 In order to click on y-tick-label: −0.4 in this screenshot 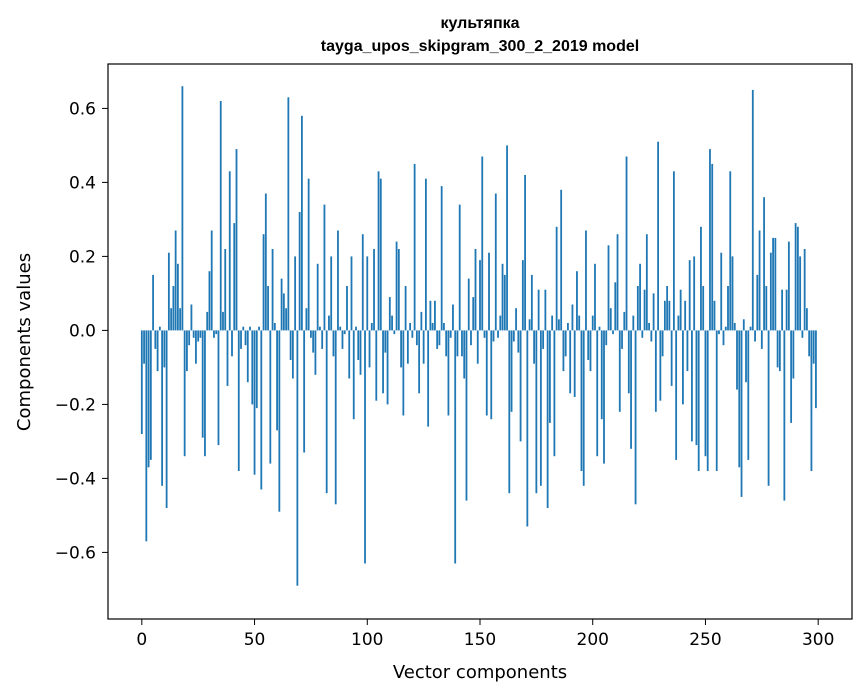, I will do `click(75, 479)`.